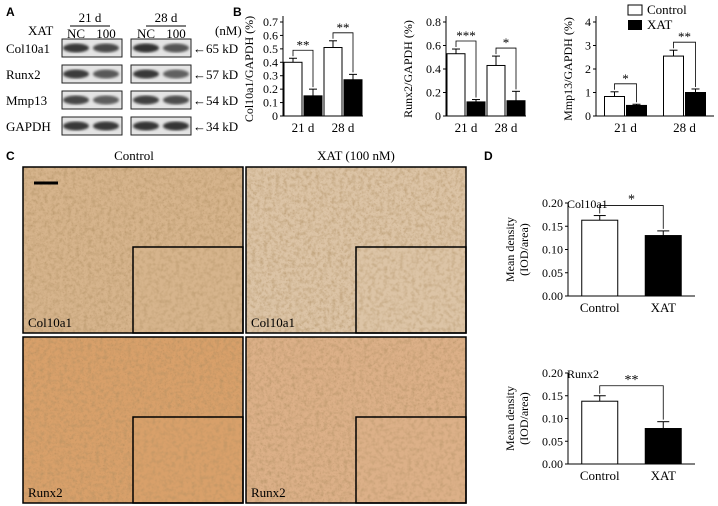 The image size is (718, 506). Describe the element at coordinates (133, 250) in the screenshot. I see `histology-image-col10a1-control: Col10a1` at that location.